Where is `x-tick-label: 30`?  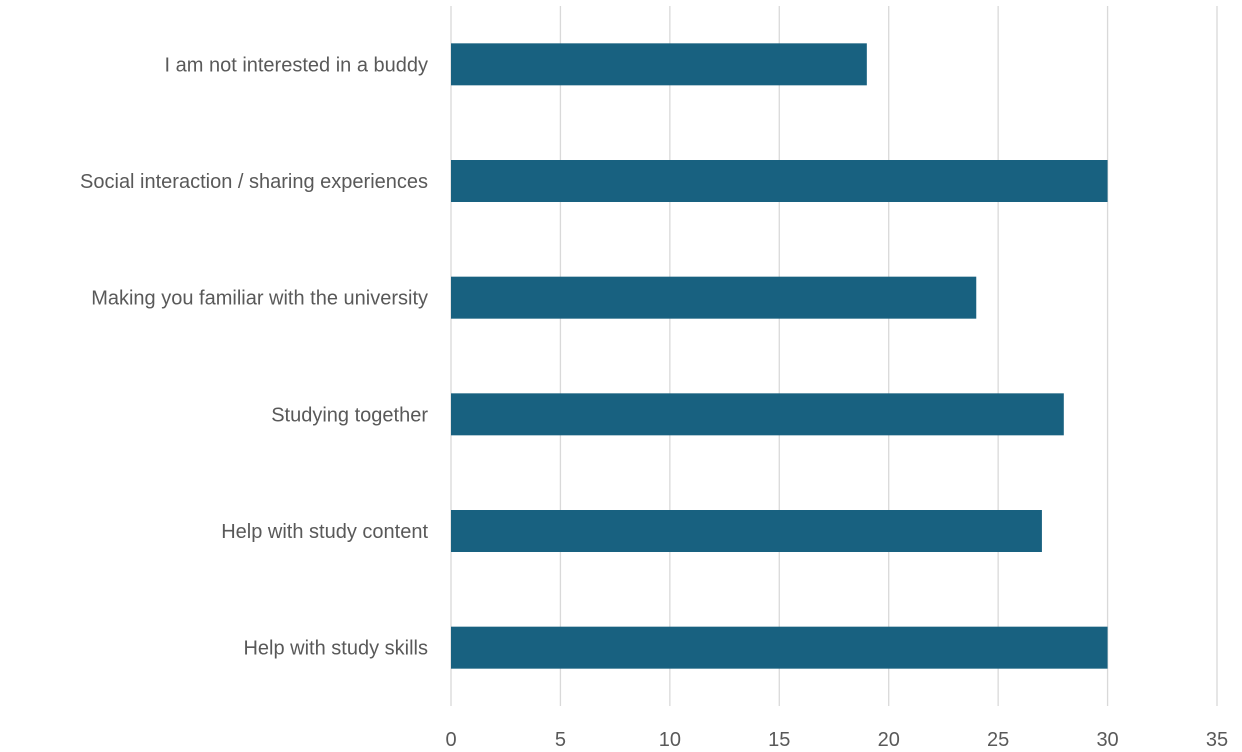 x-tick-label: 30 is located at coordinates (1107, 740).